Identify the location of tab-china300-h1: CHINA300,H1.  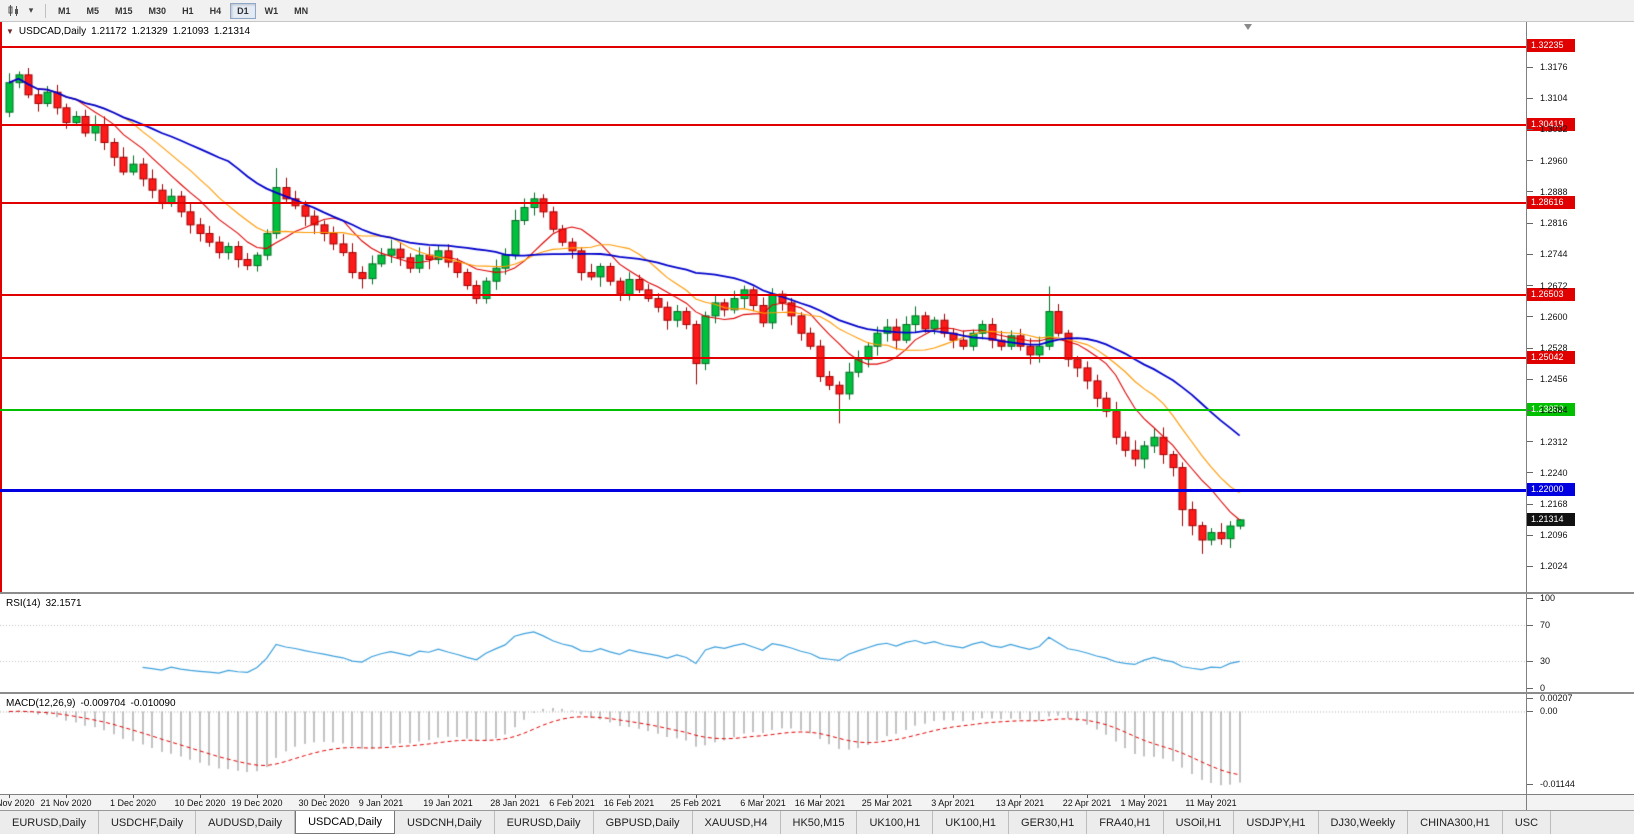
(1455, 822).